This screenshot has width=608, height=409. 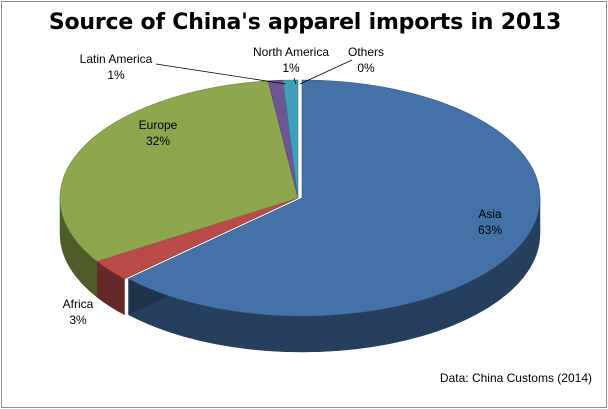 What do you see at coordinates (366, 52) in the screenshot?
I see `label-others: Others` at bounding box center [366, 52].